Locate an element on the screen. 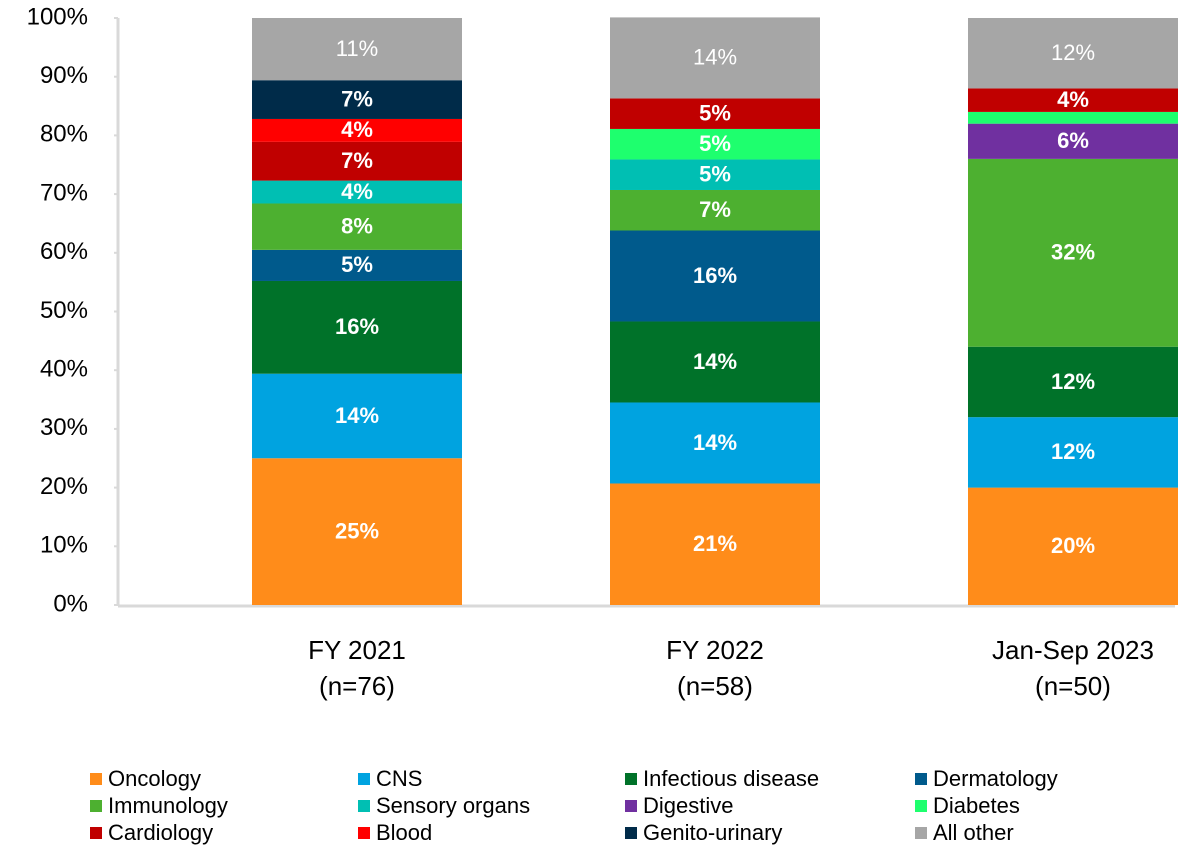 The image size is (1178, 865). legend-label: Sensory organs is located at coordinates (453, 805).